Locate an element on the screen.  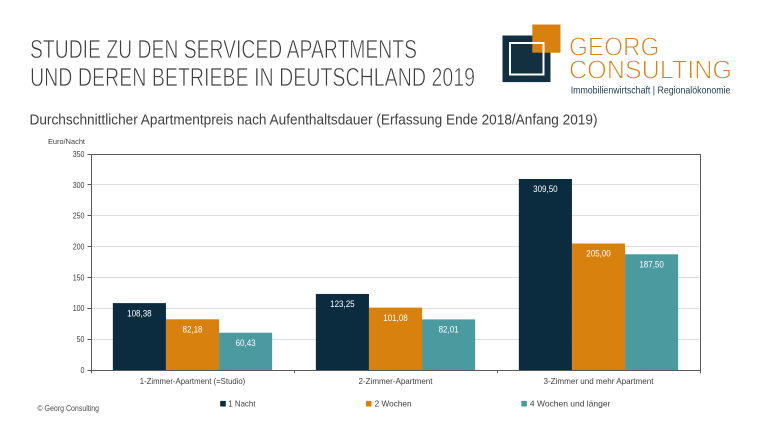
svg-text: 4 Wochen und länger is located at coordinates (570, 403).